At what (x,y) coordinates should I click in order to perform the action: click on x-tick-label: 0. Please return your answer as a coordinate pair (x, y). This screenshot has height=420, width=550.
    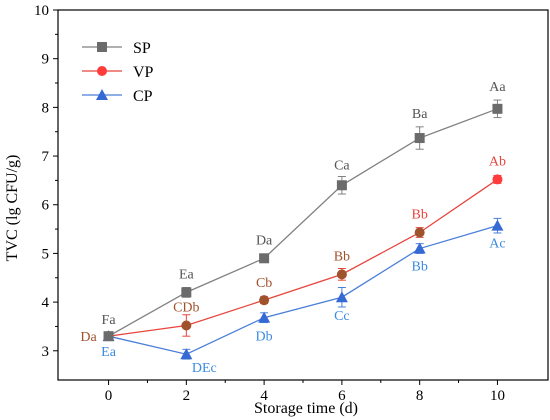
    Looking at the image, I should click on (109, 396).